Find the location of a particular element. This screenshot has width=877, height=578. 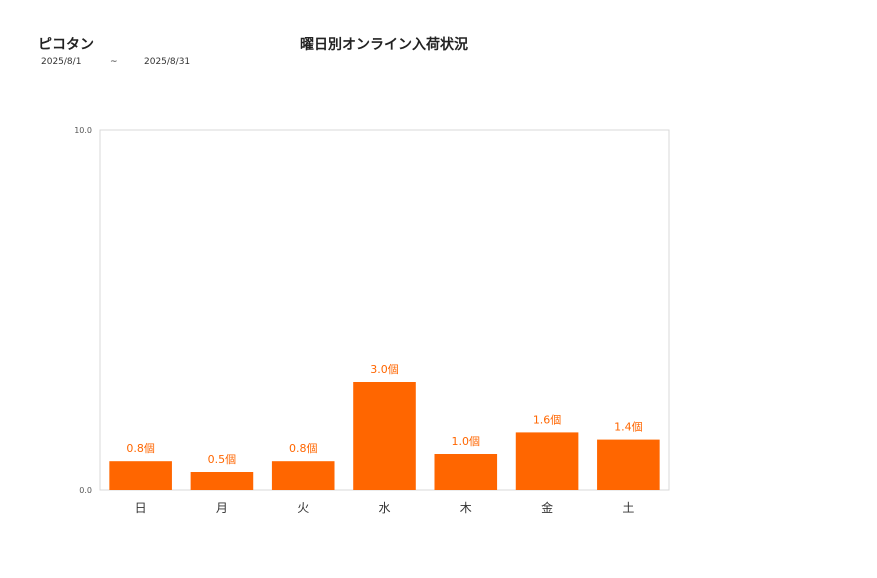

x-tick-label: 火 is located at coordinates (303, 508).